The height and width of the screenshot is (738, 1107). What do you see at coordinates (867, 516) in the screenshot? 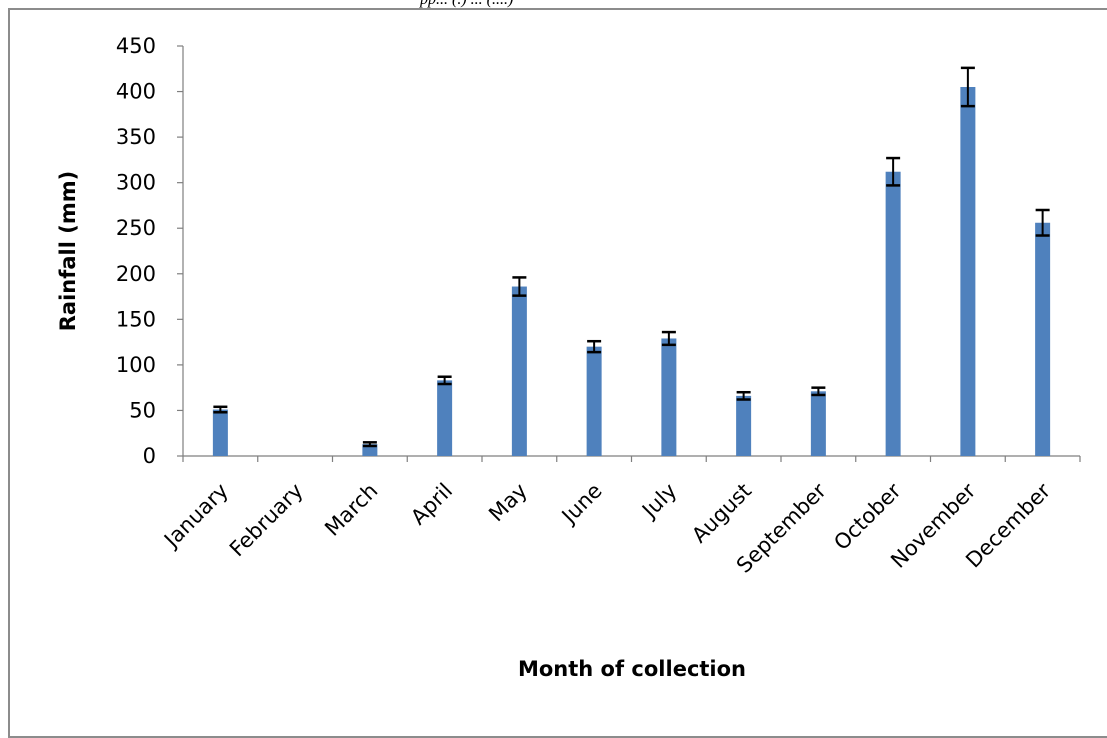
I see `x-tick-label: October` at bounding box center [867, 516].